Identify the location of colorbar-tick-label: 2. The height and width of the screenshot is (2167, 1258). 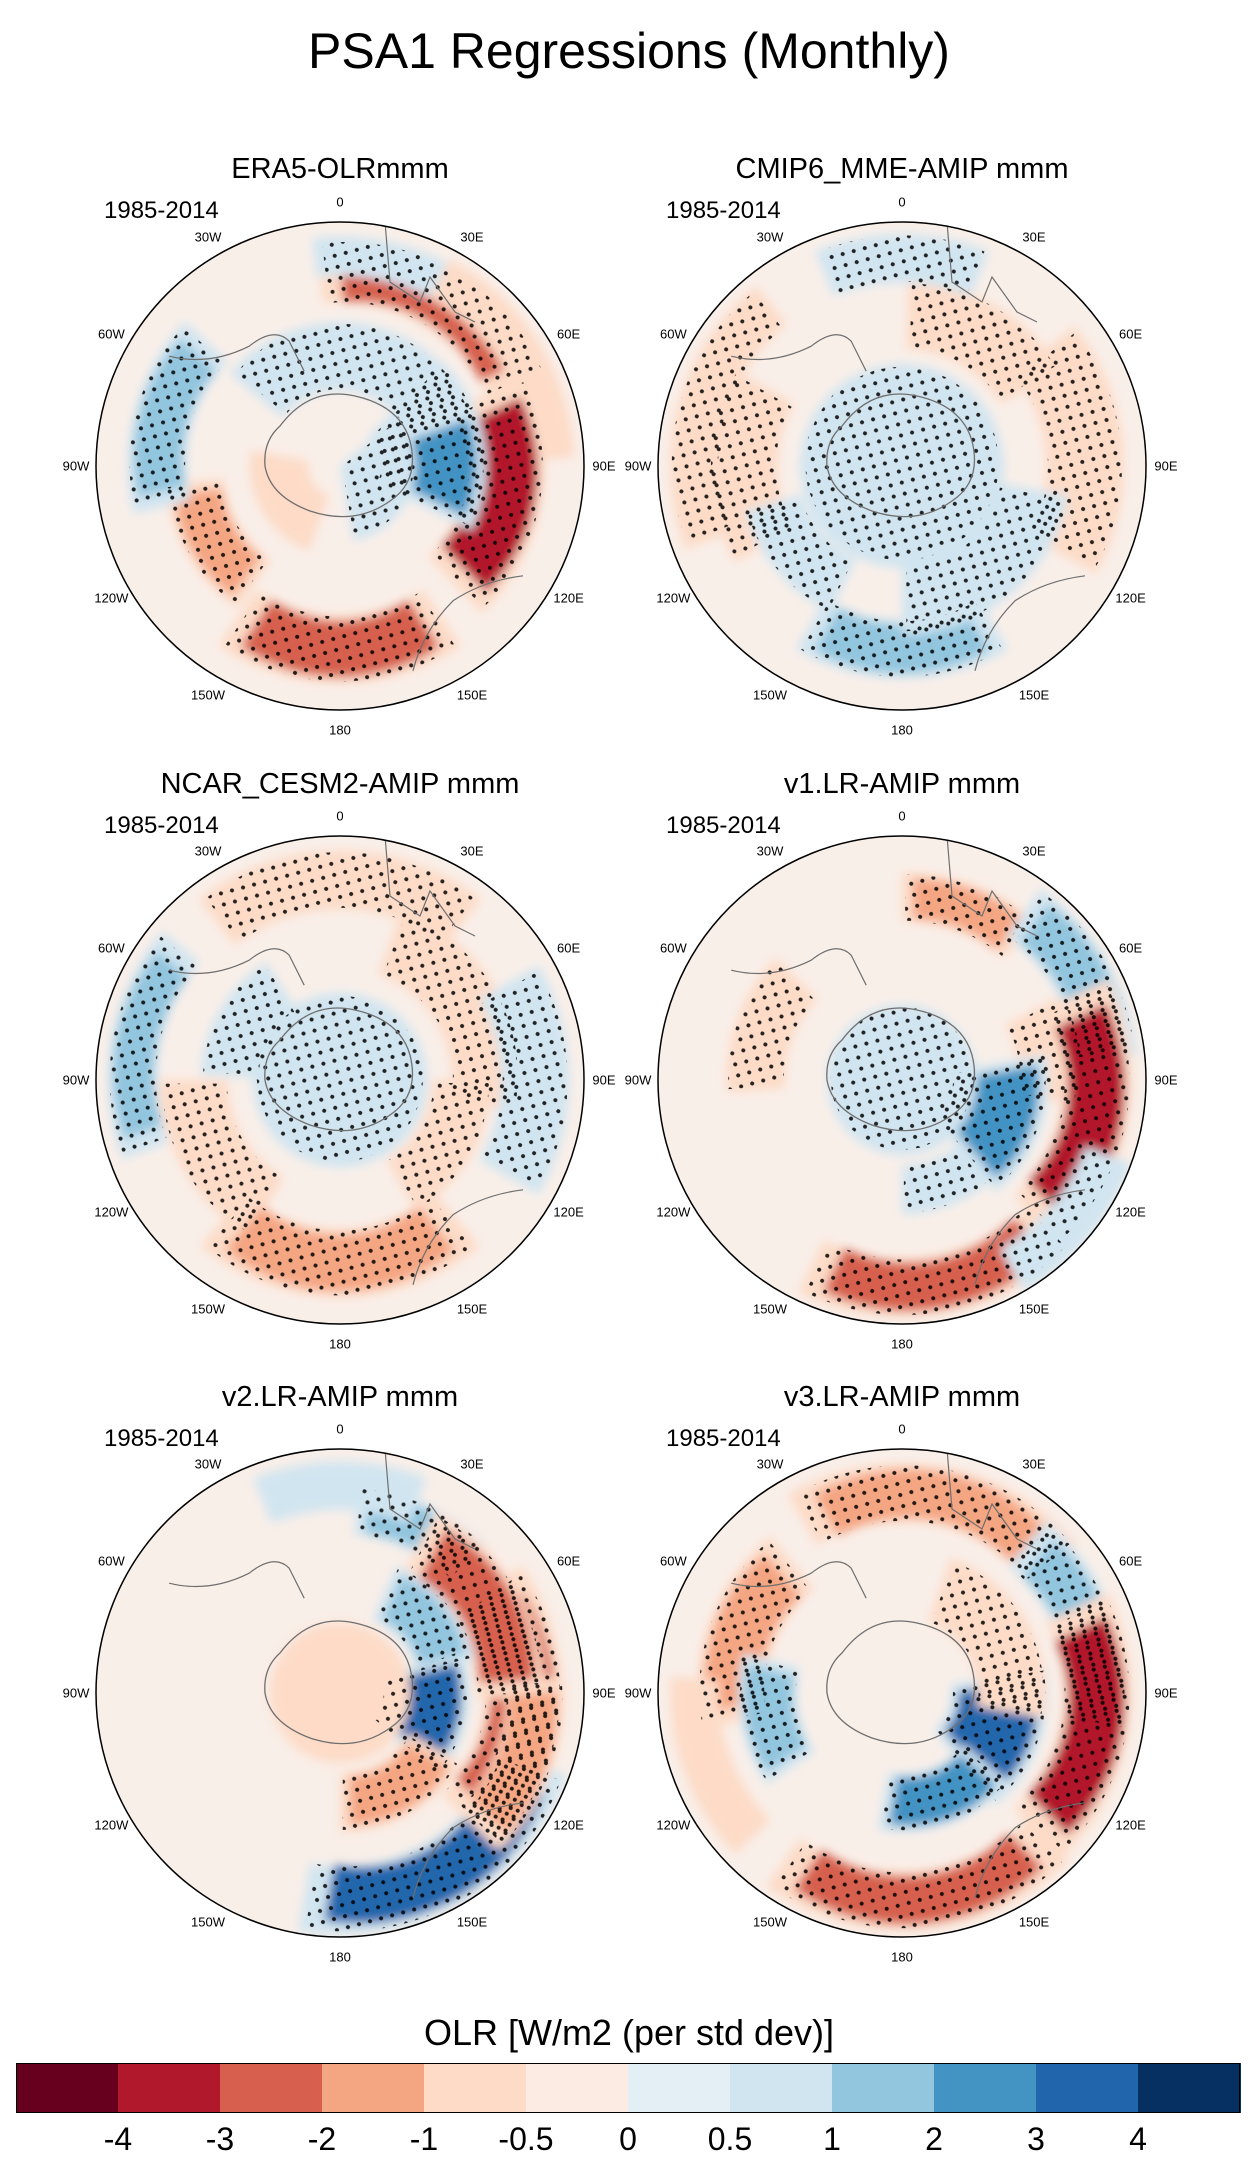
(934, 2139).